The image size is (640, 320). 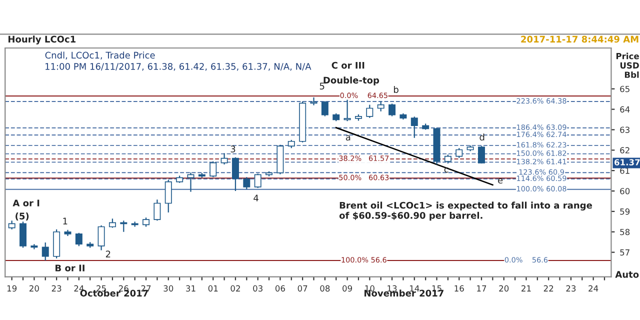 What do you see at coordinates (256, 198) in the screenshot?
I see `annotation: 4` at bounding box center [256, 198].